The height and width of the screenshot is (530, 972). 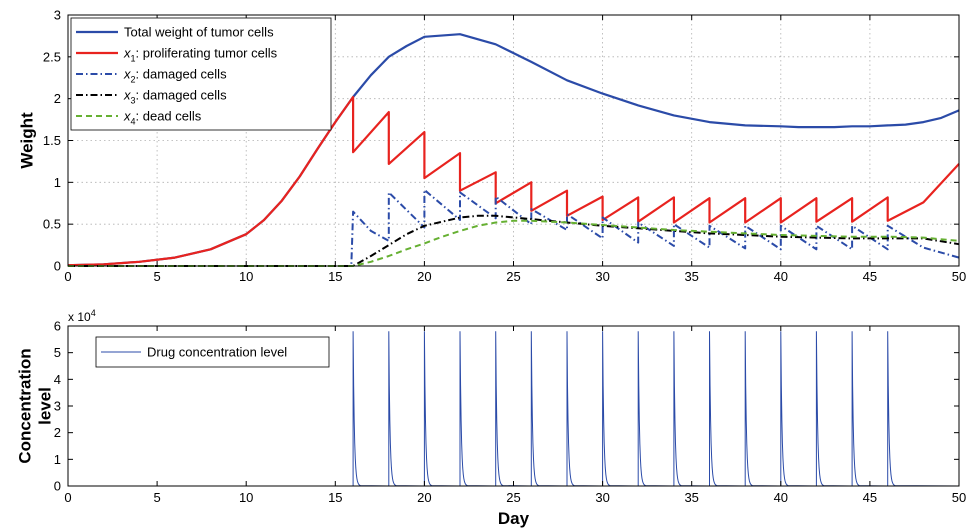 What do you see at coordinates (57, 406) in the screenshot?
I see `conc-y-tick-label: 3` at bounding box center [57, 406].